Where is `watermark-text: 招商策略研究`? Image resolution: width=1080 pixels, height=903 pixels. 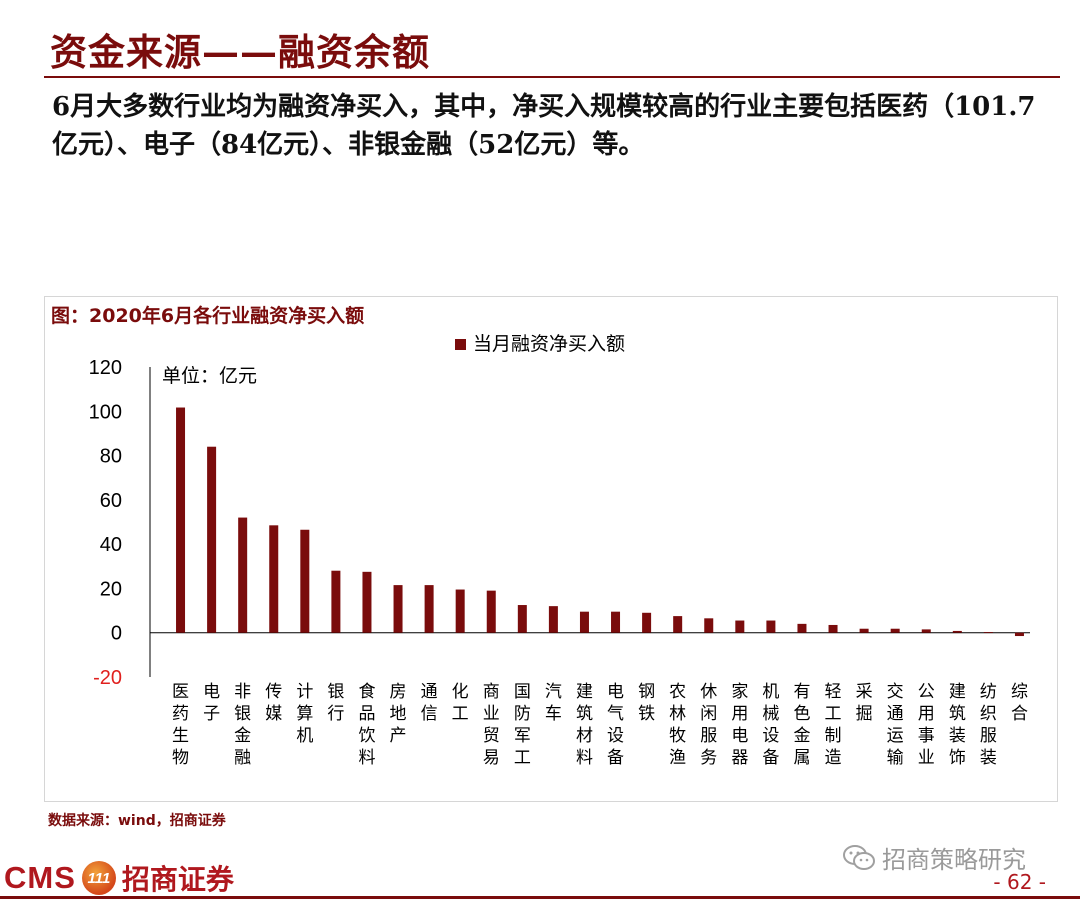
watermark-text: 招商策略研究 is located at coordinates (954, 860).